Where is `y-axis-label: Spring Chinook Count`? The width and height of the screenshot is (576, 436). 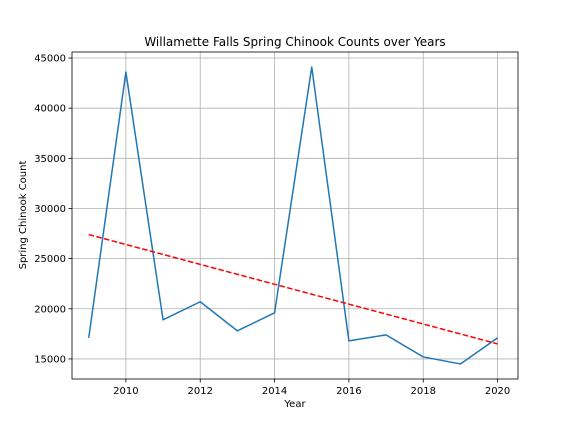
y-axis-label: Spring Chinook Count is located at coordinates (23, 215).